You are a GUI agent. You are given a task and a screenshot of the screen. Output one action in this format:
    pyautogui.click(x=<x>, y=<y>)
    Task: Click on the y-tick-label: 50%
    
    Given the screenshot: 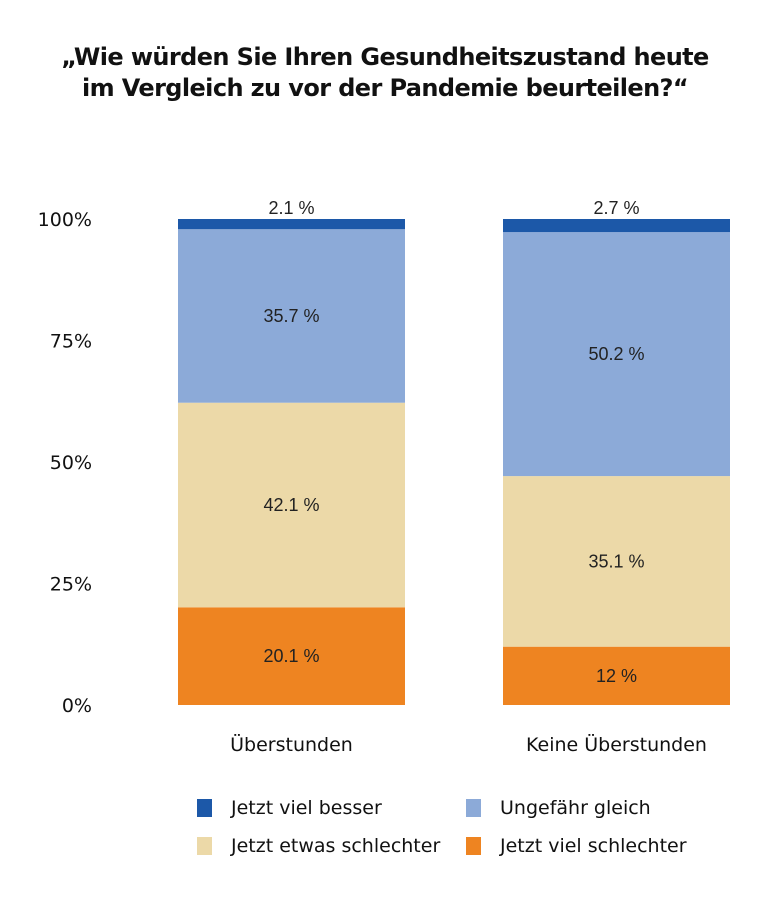 What is the action you would take?
    pyautogui.click(x=71, y=463)
    